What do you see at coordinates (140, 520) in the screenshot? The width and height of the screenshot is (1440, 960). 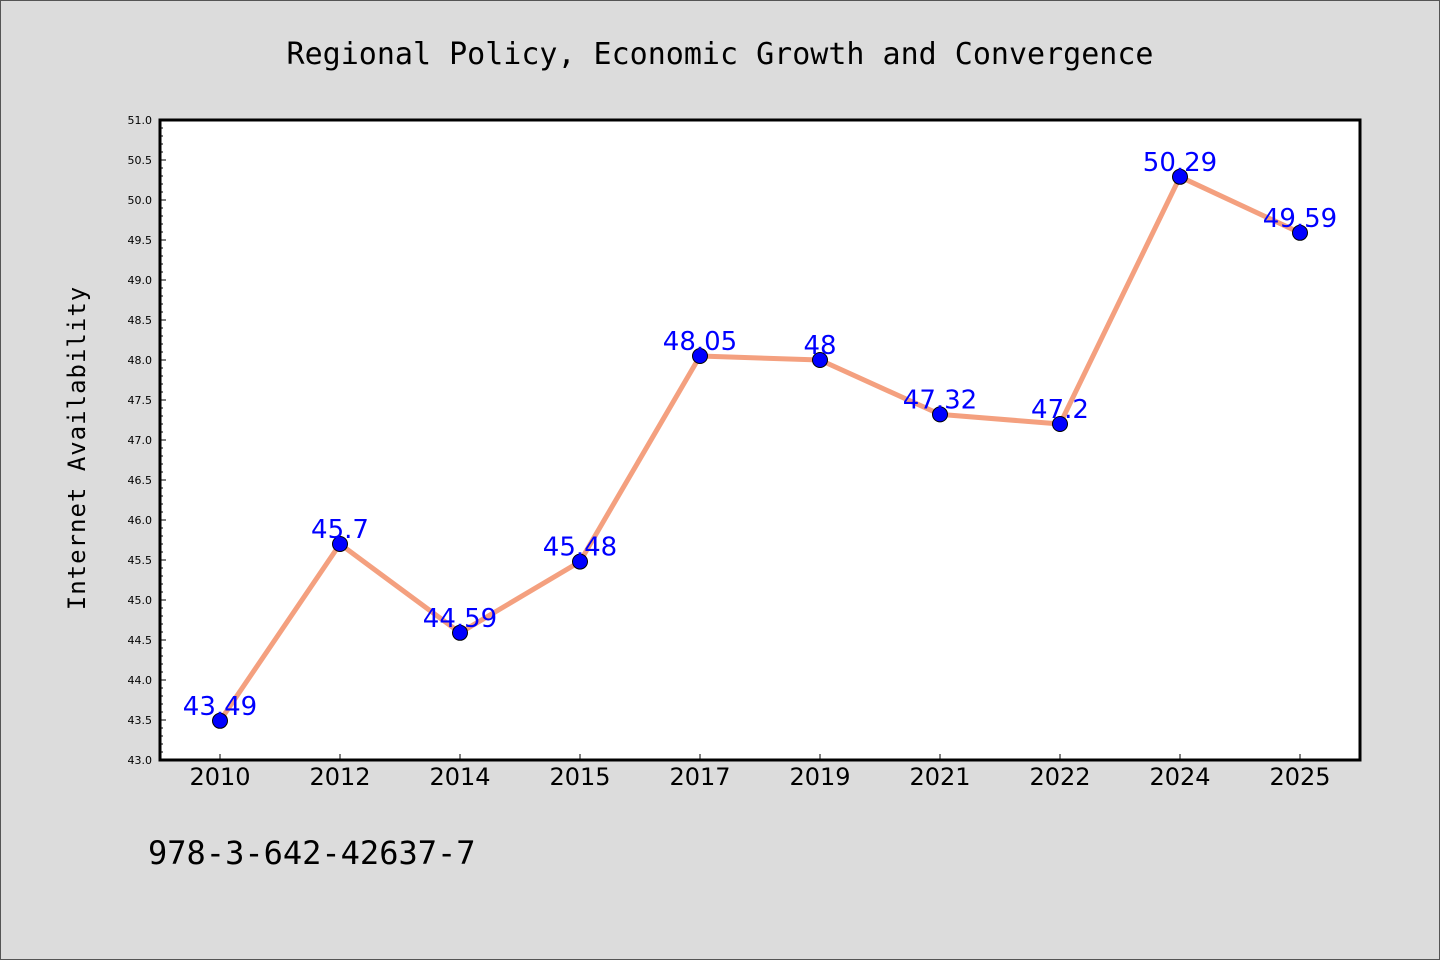 I see `y-tick-label: 46.0` at bounding box center [140, 520].